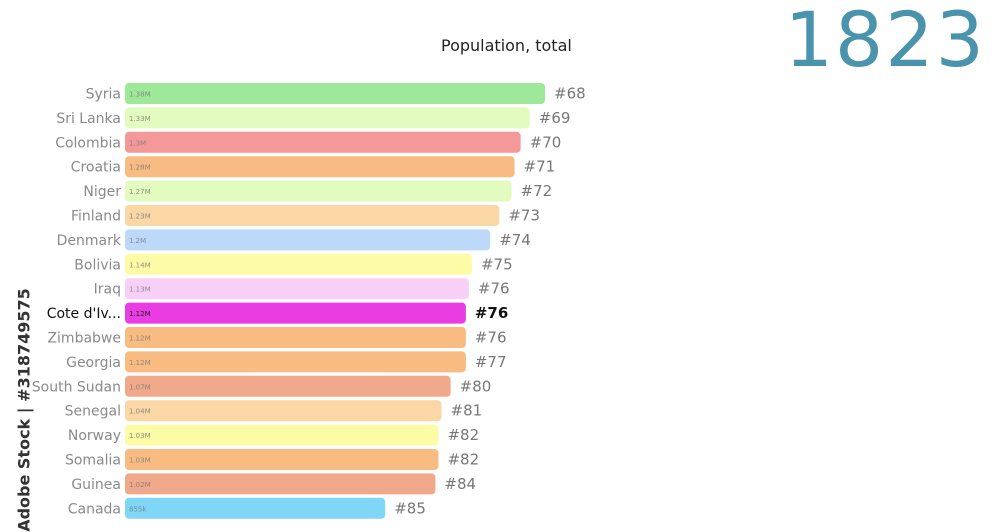  What do you see at coordinates (96, 168) in the screenshot?
I see `category-label: Croatia` at bounding box center [96, 168].